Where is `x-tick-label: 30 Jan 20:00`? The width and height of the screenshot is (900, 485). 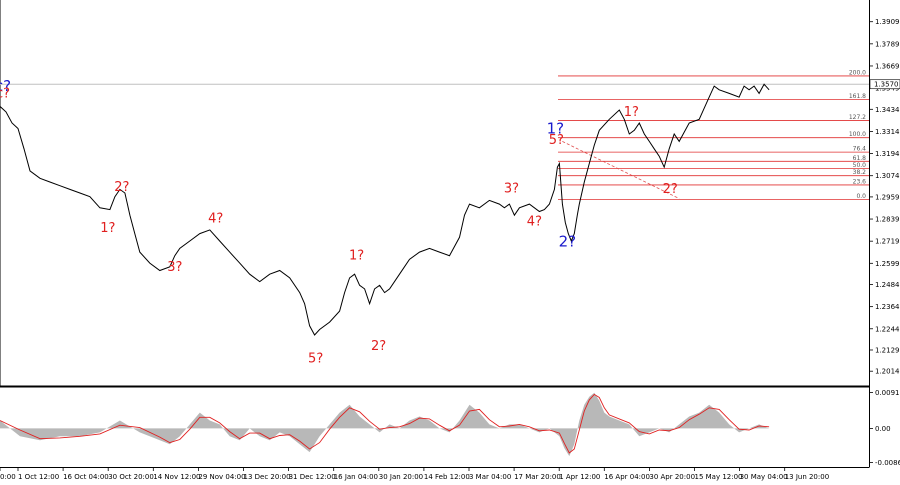
x-tick-label: 30 Jan 20:00 is located at coordinates (401, 477).